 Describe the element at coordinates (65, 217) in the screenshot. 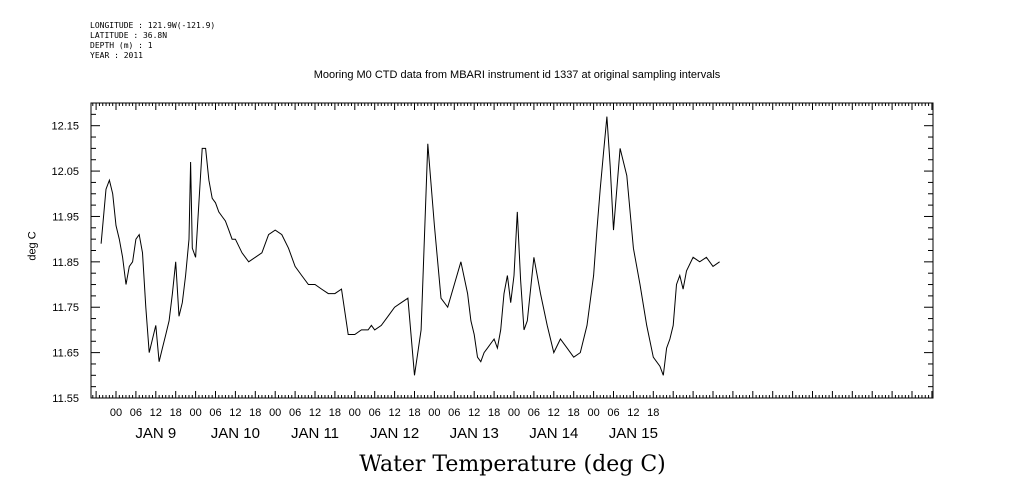

I see `y-tick-label: 11.95` at that location.